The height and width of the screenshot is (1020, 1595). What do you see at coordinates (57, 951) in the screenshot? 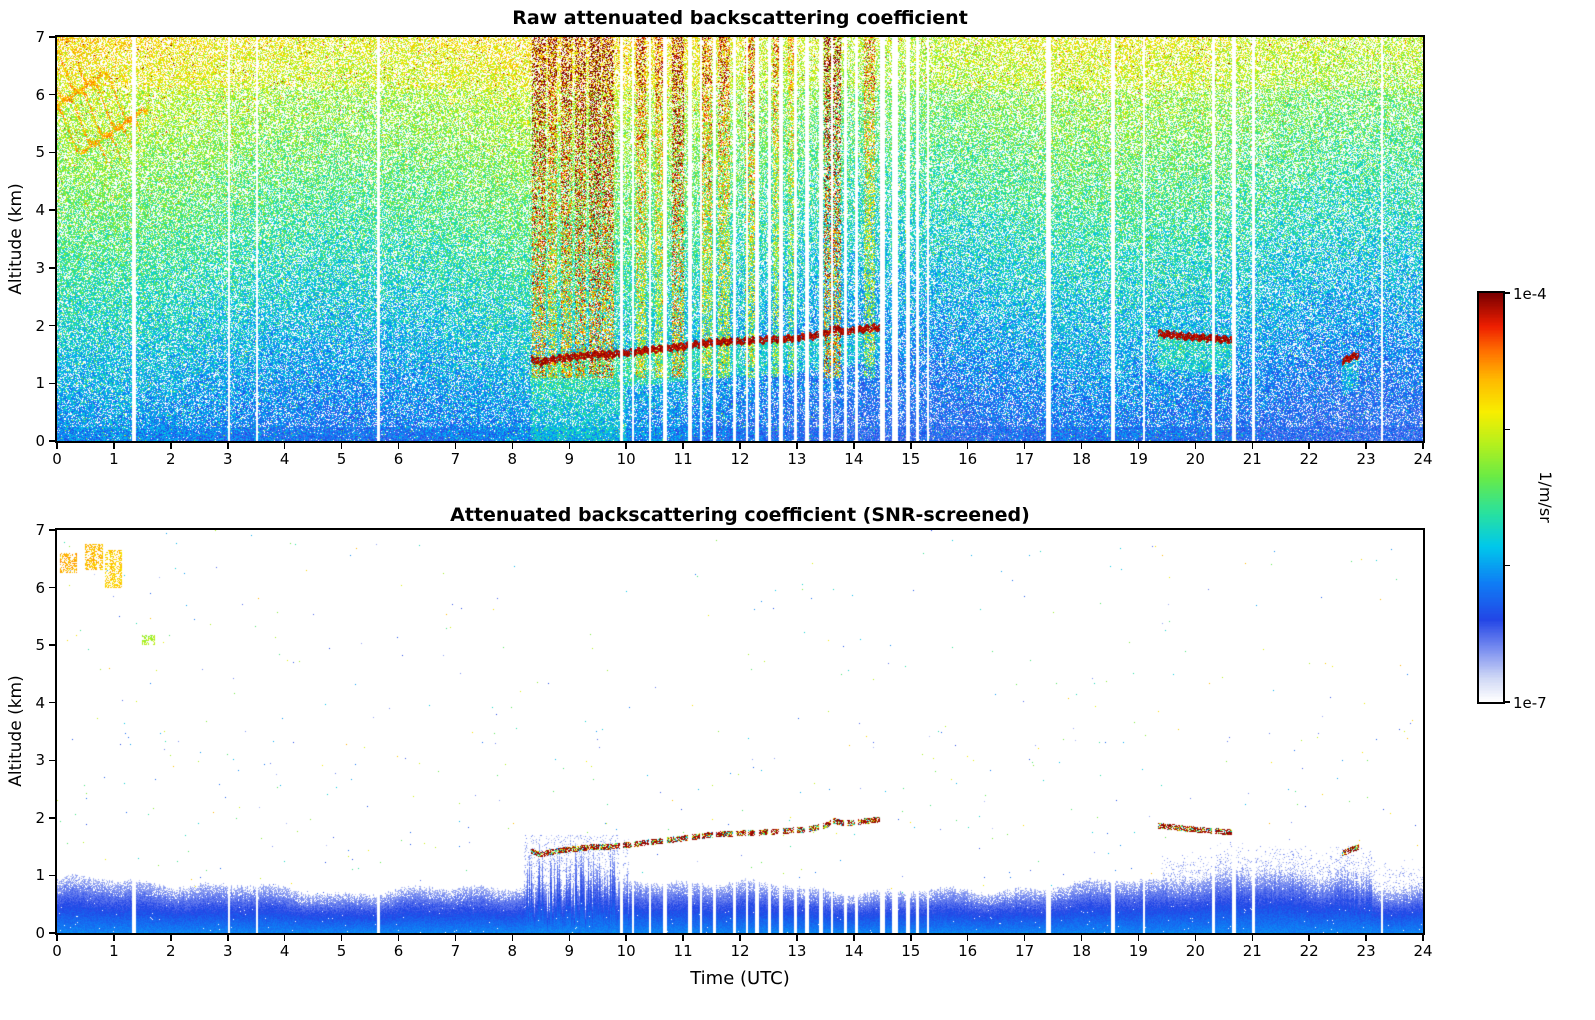
I see `x-tick-label: 0` at bounding box center [57, 951].